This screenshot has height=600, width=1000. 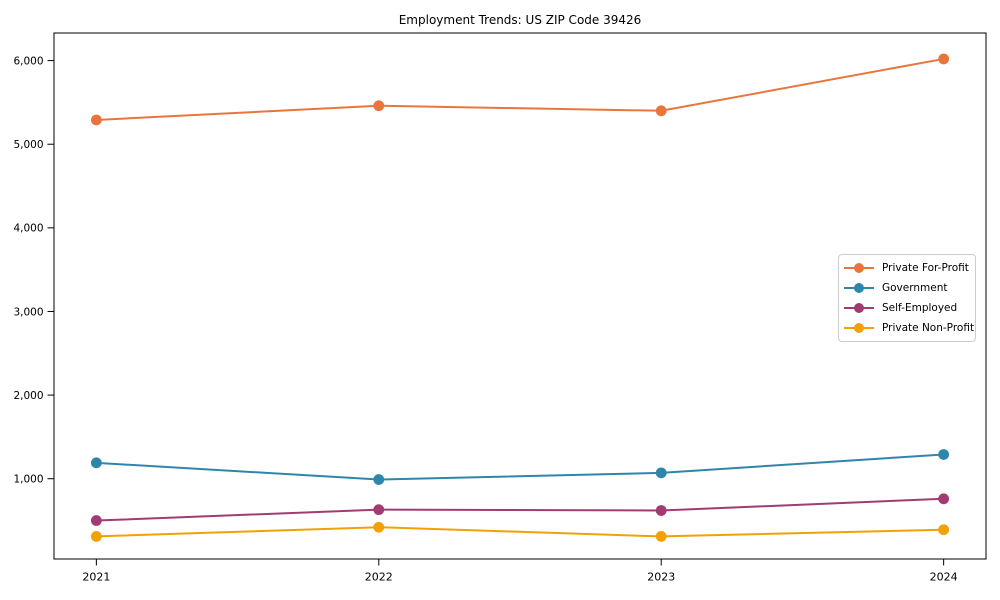 I want to click on legend-label: Private Non-Profit, so click(x=928, y=328).